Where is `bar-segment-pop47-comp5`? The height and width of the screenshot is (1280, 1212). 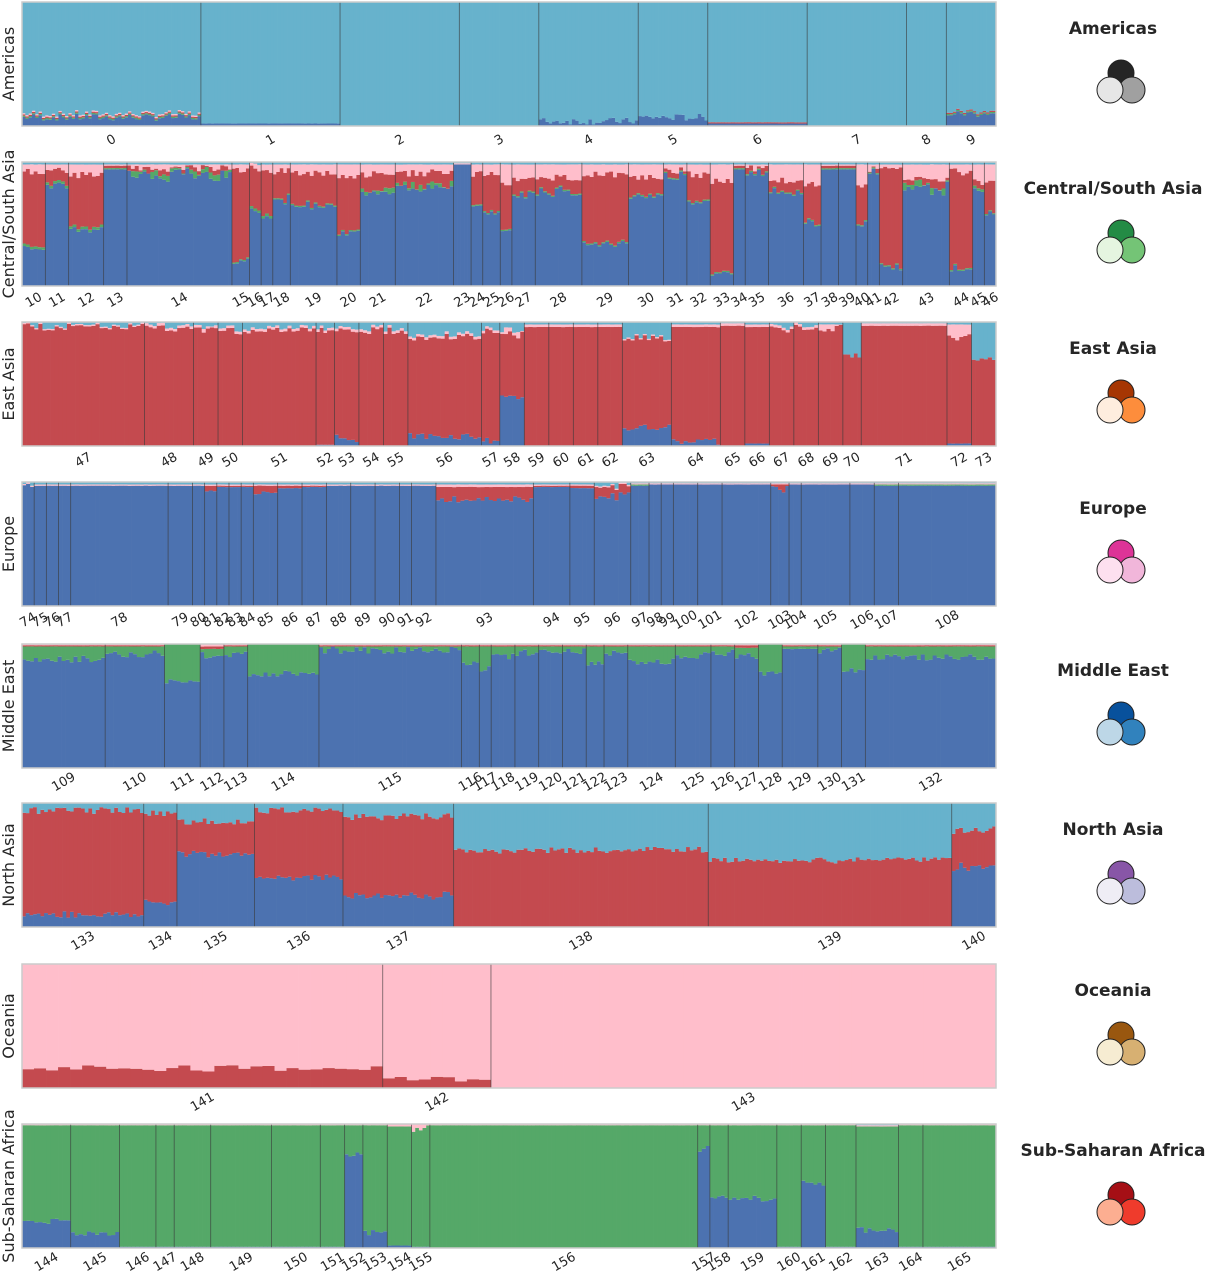
bar-segment-pop47-comp5 is located at coordinates (48, 329).